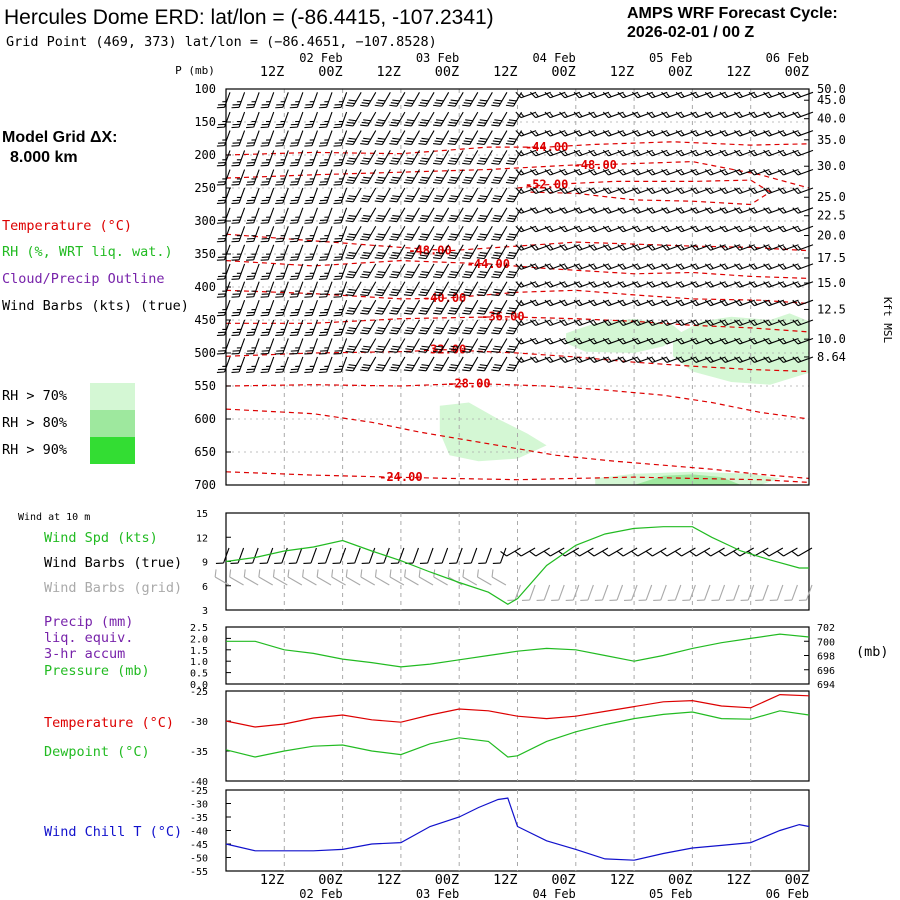 The height and width of the screenshot is (900, 900). I want to click on height-tick-label: 30.0, so click(831, 166).